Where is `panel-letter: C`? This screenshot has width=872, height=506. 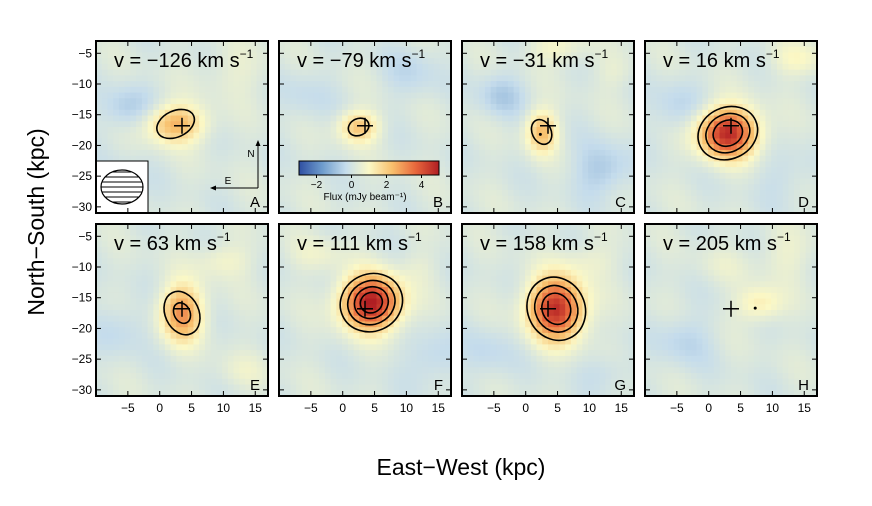
panel-letter: C is located at coordinates (620, 202).